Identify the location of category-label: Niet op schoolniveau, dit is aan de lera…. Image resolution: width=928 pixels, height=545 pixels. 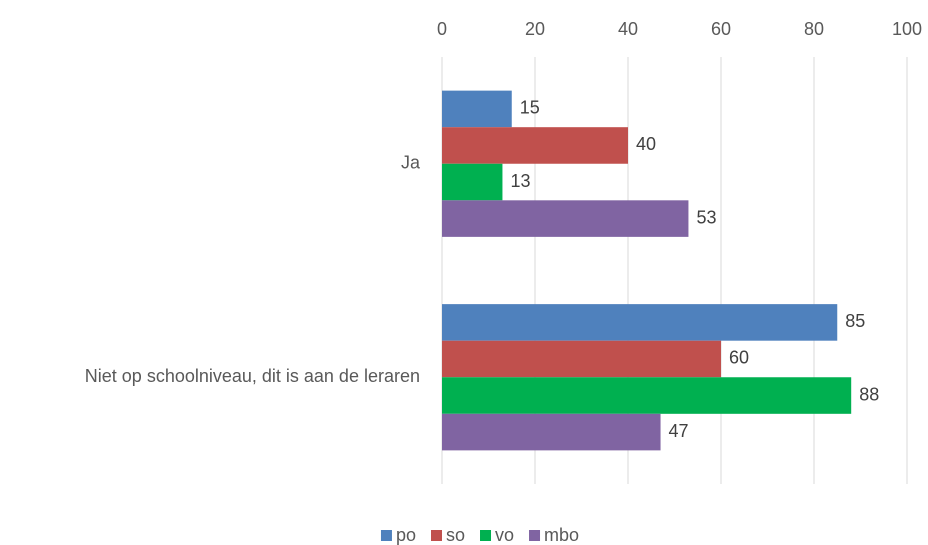
(252, 376).